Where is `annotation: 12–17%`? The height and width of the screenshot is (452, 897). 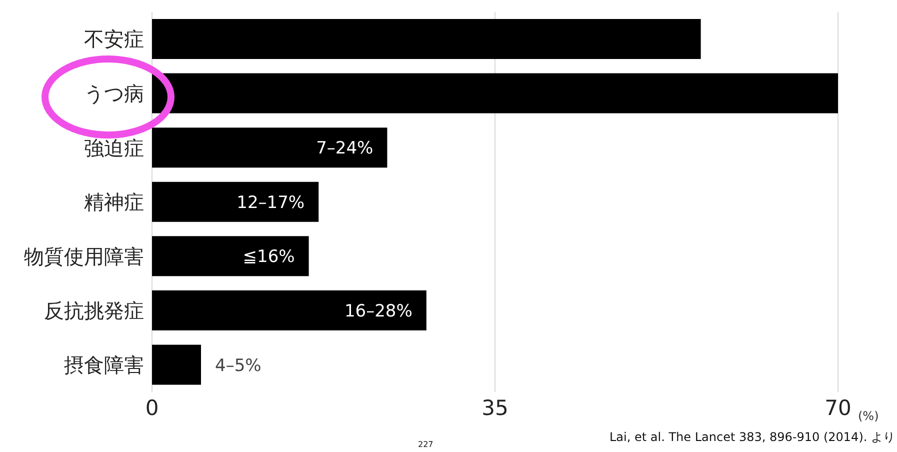
annotation: 12–17% is located at coordinates (270, 202).